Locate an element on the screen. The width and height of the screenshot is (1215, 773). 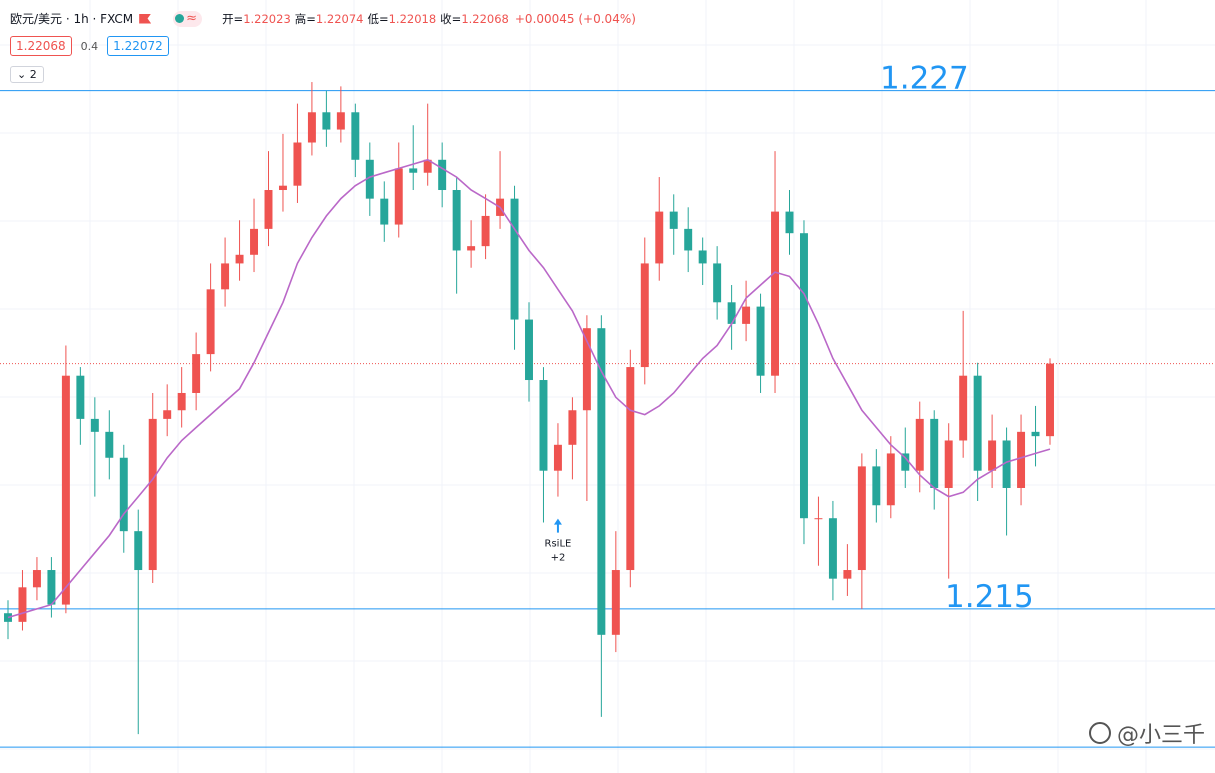
ohlc-value: 1.22018 is located at coordinates (412, 18).